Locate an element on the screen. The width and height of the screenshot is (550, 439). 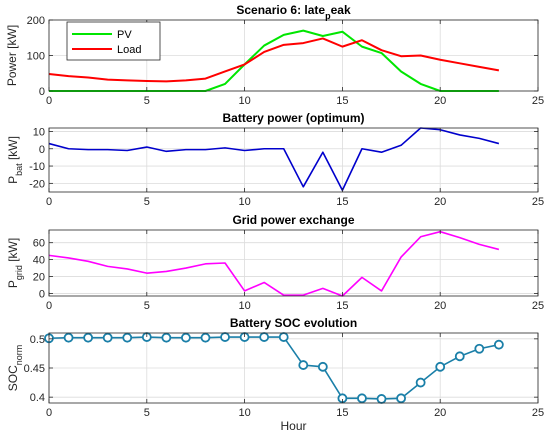
y-tick-label: 10 is located at coordinates (39, 132).